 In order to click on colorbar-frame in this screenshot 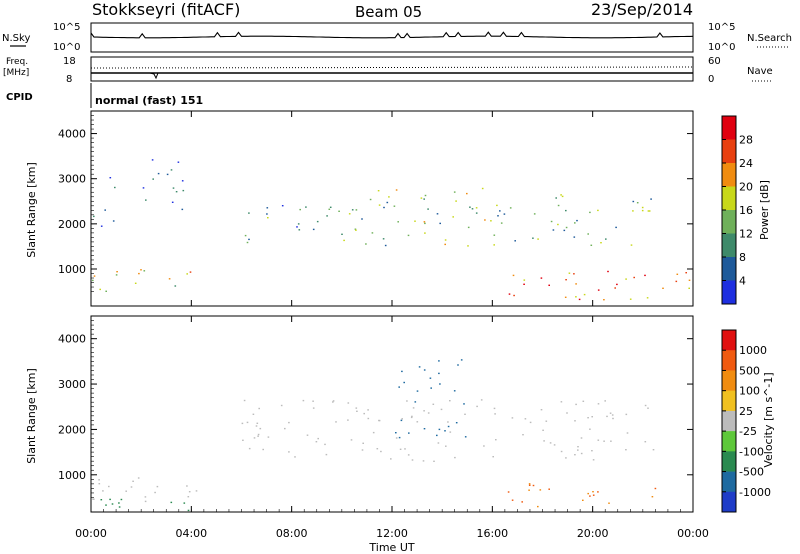, I will do `click(729, 421)`.